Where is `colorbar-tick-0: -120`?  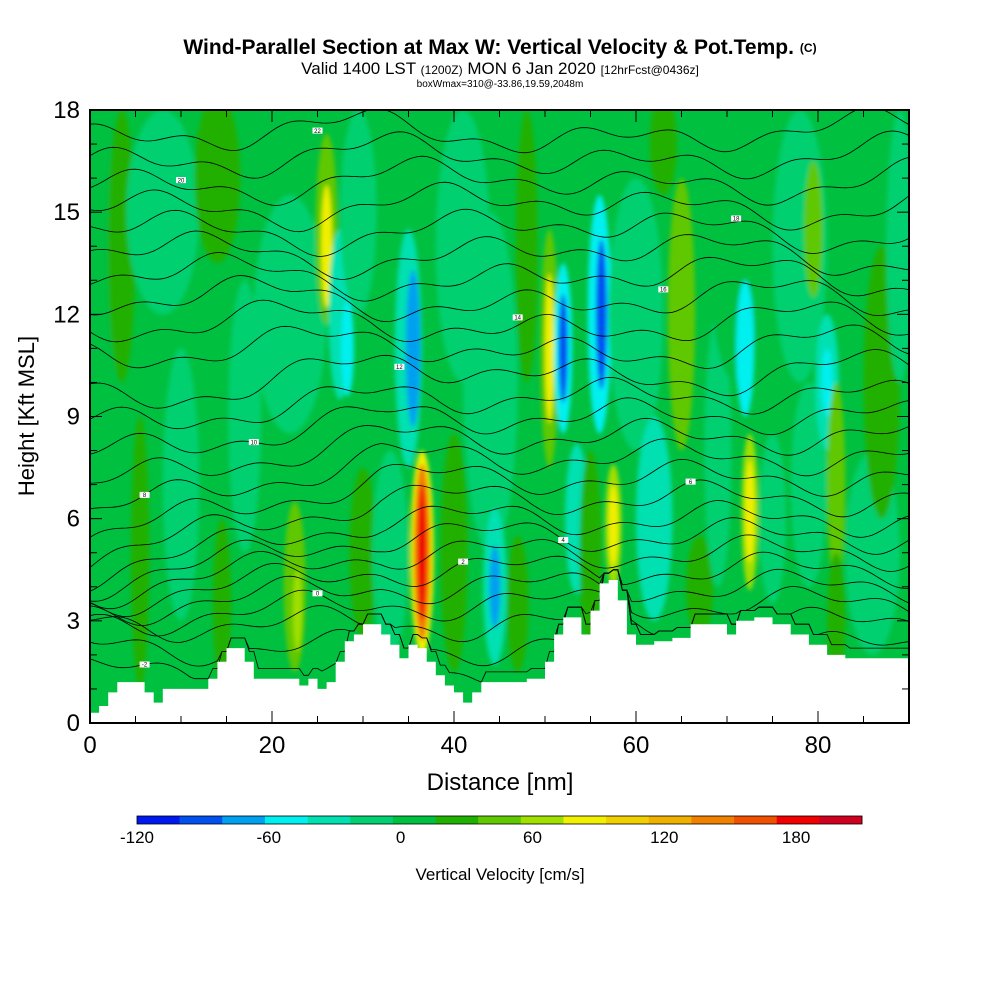 colorbar-tick-0: -120 is located at coordinates (137, 837).